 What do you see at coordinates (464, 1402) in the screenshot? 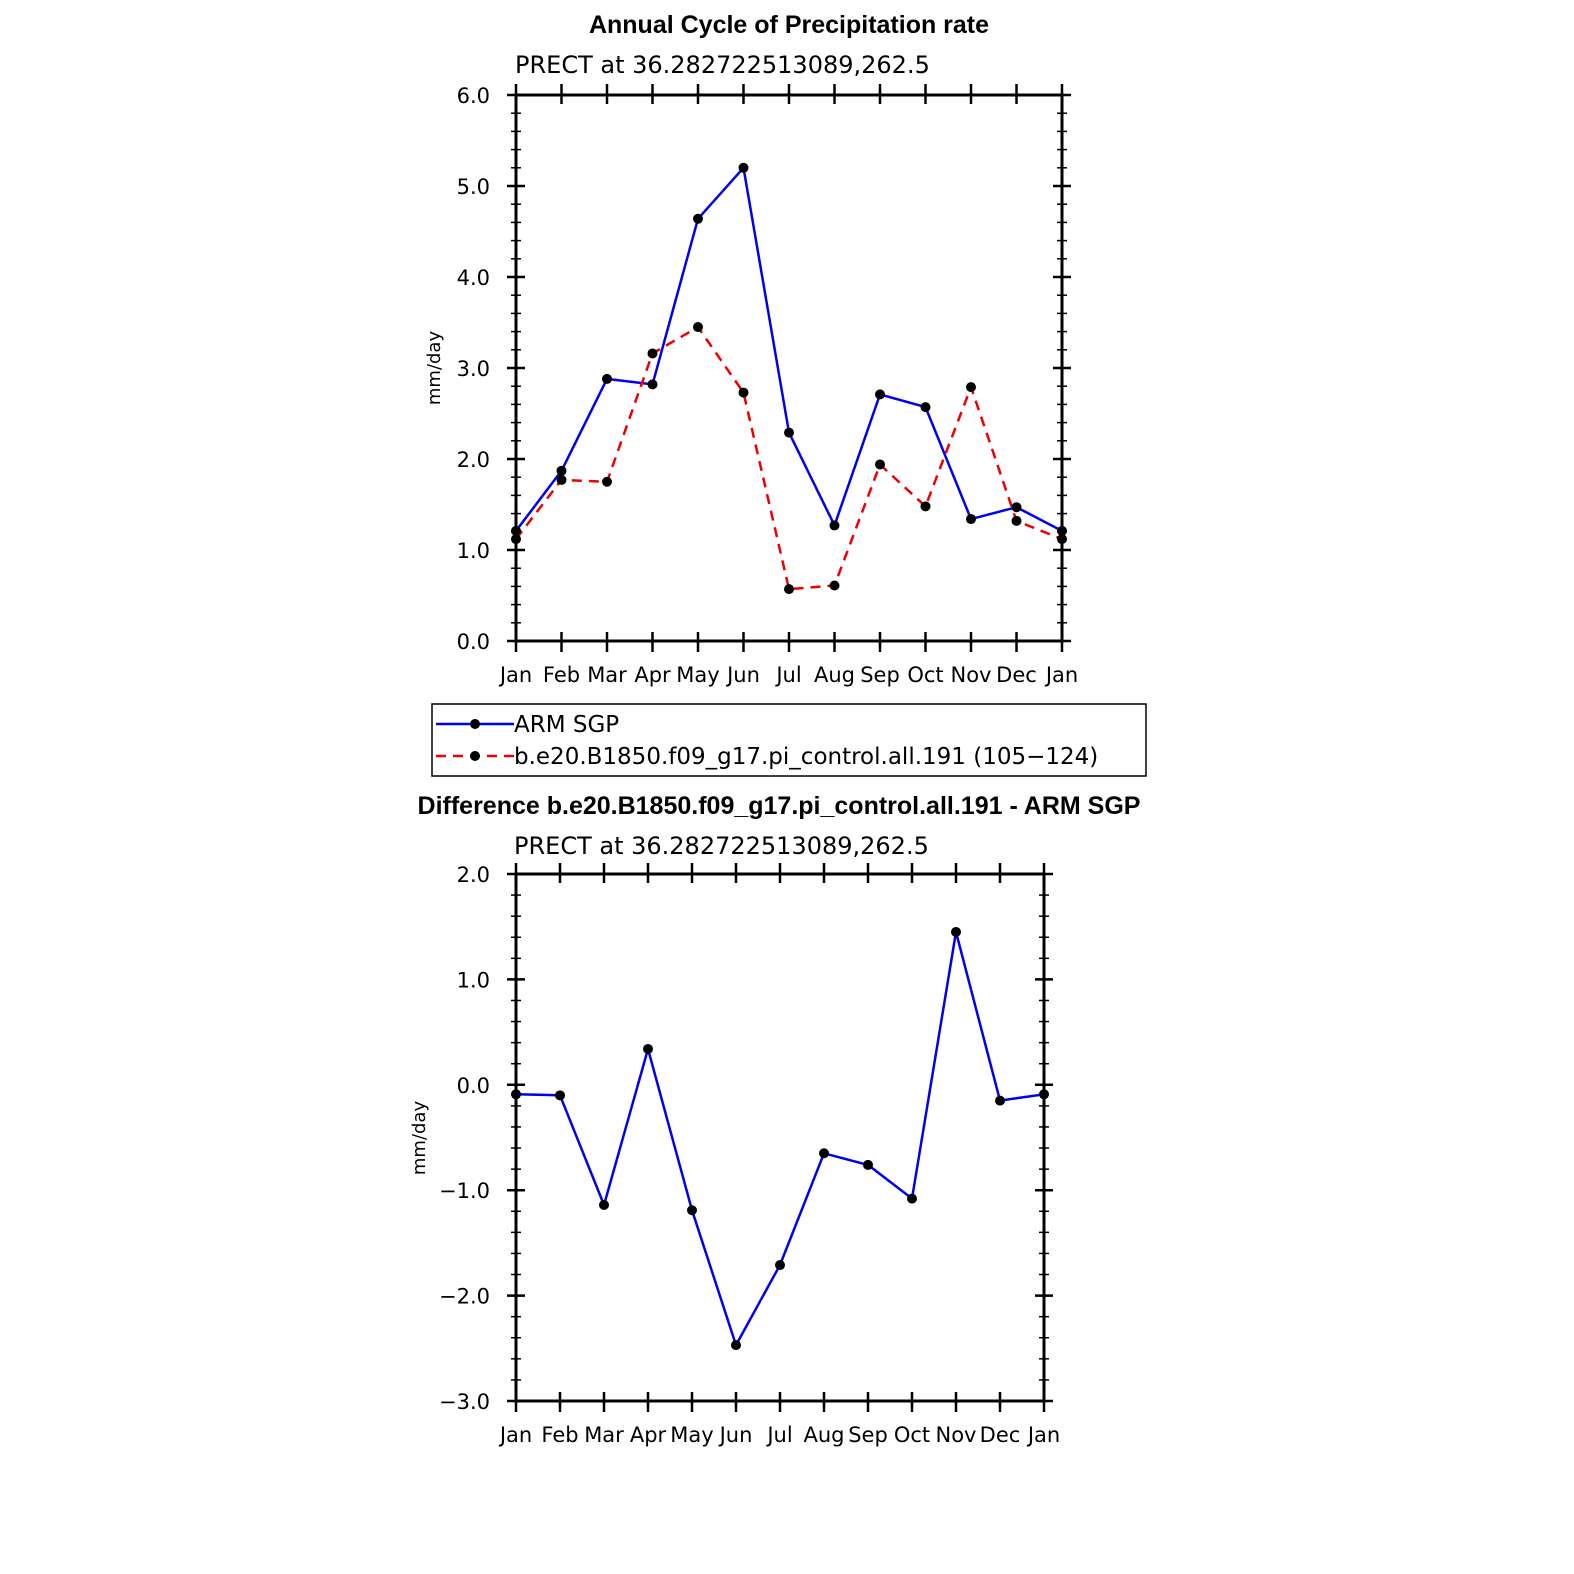
I see `y-tick-label: −3.0` at bounding box center [464, 1402].